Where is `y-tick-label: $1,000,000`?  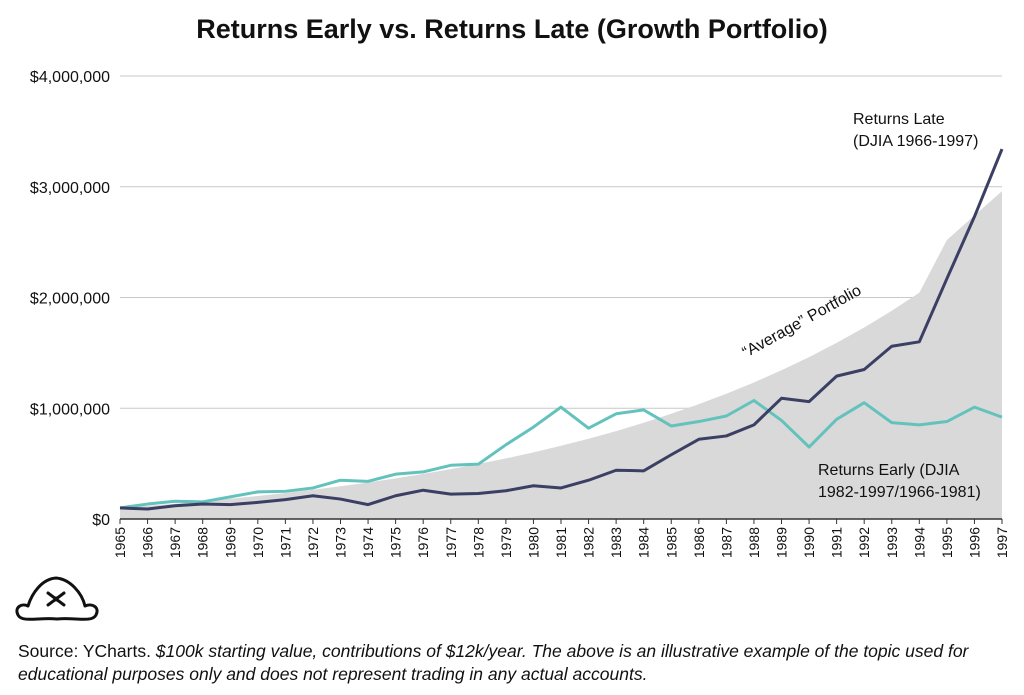 y-tick-label: $1,000,000 is located at coordinates (70, 409).